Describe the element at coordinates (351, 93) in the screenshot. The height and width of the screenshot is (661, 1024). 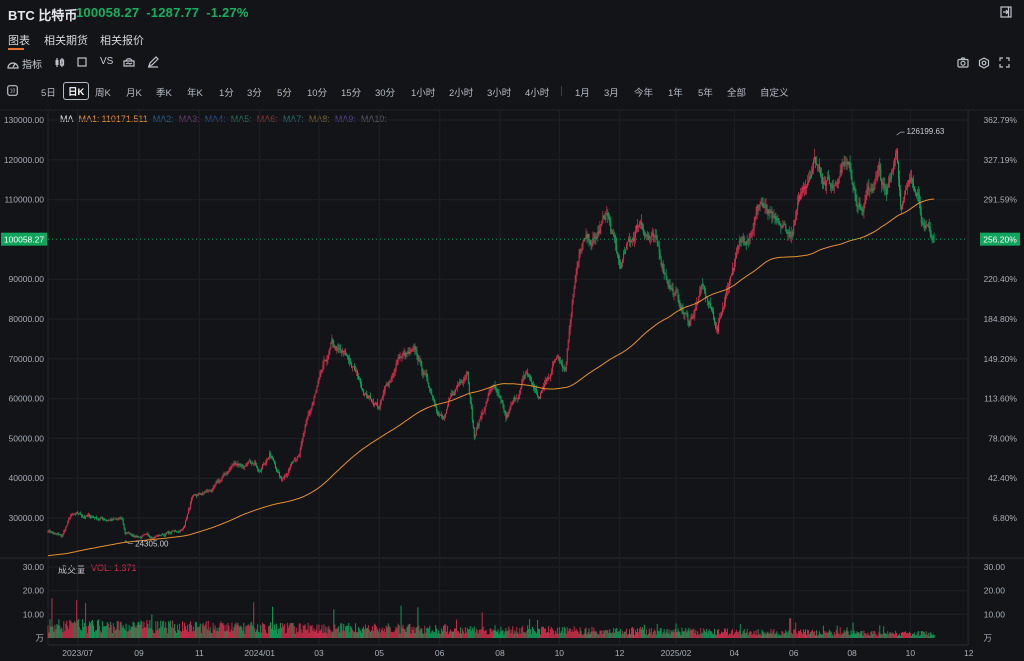
I see `period-10: 15分` at that location.